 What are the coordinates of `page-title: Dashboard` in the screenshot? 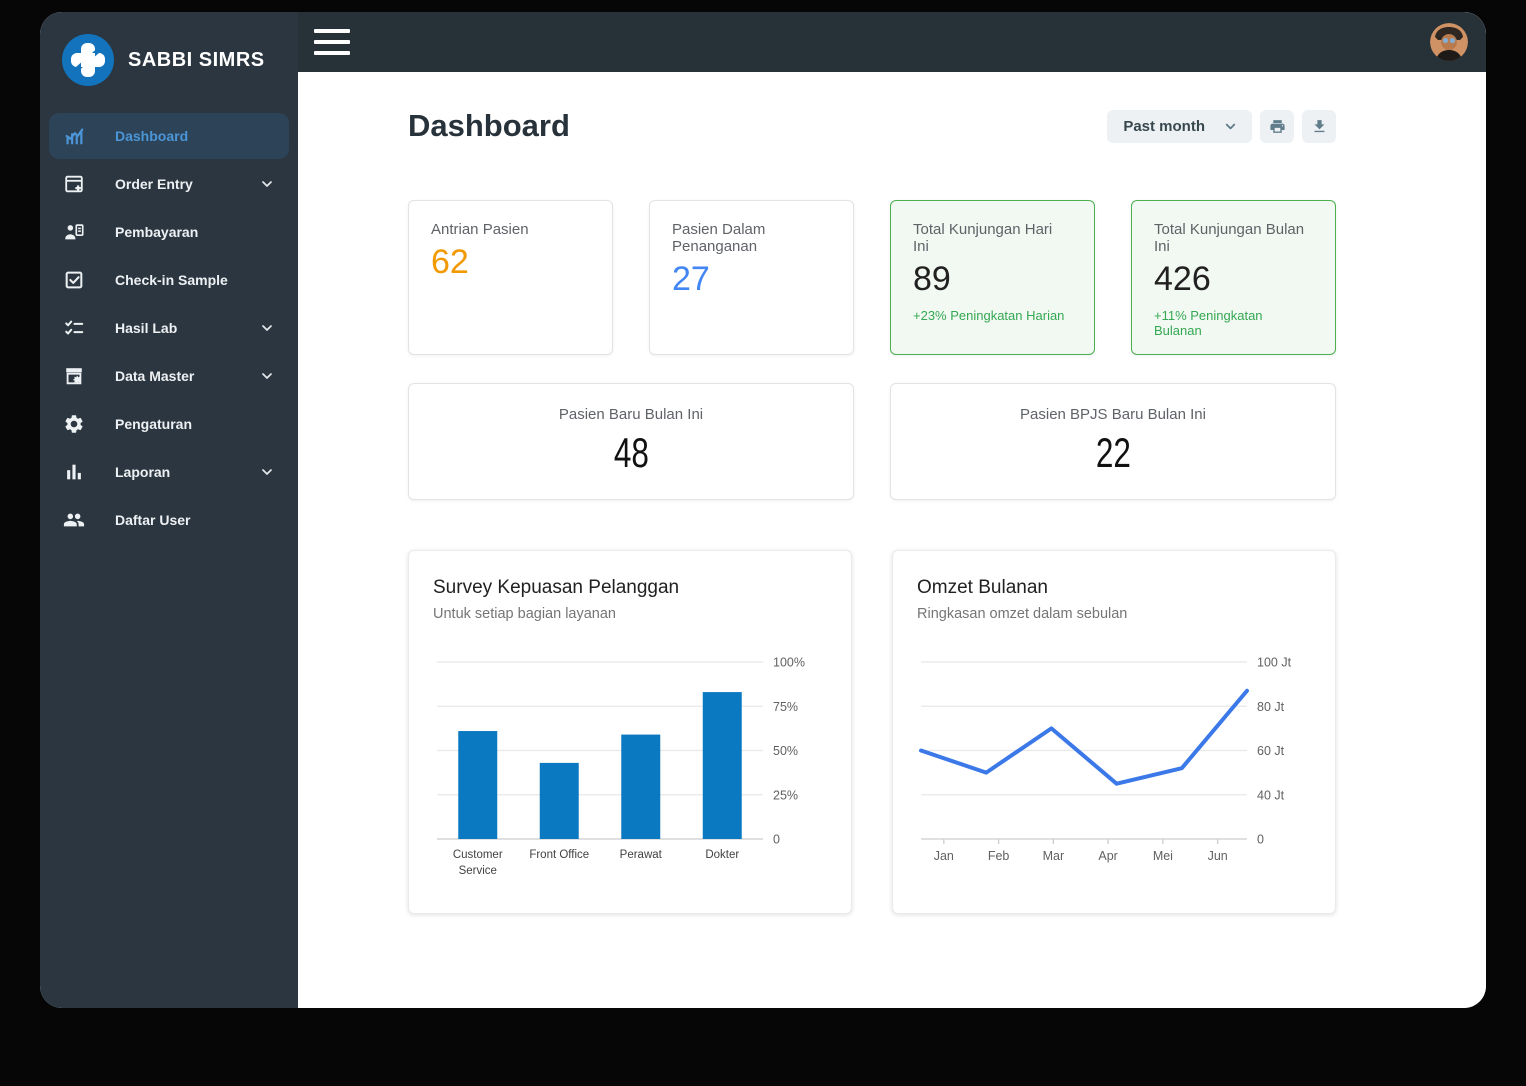 It's located at (489, 125).